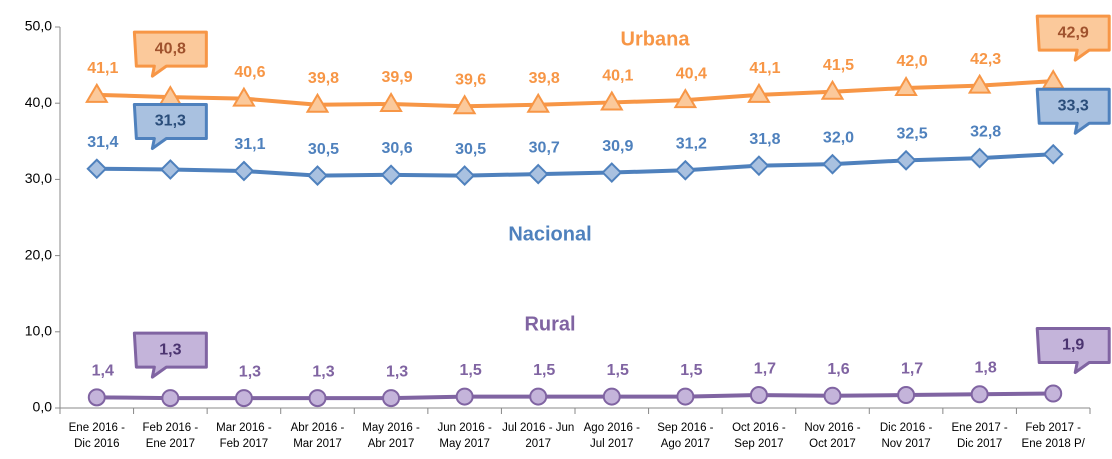 The height and width of the screenshot is (459, 1112). I want to click on data-label: 39,9, so click(397, 77).